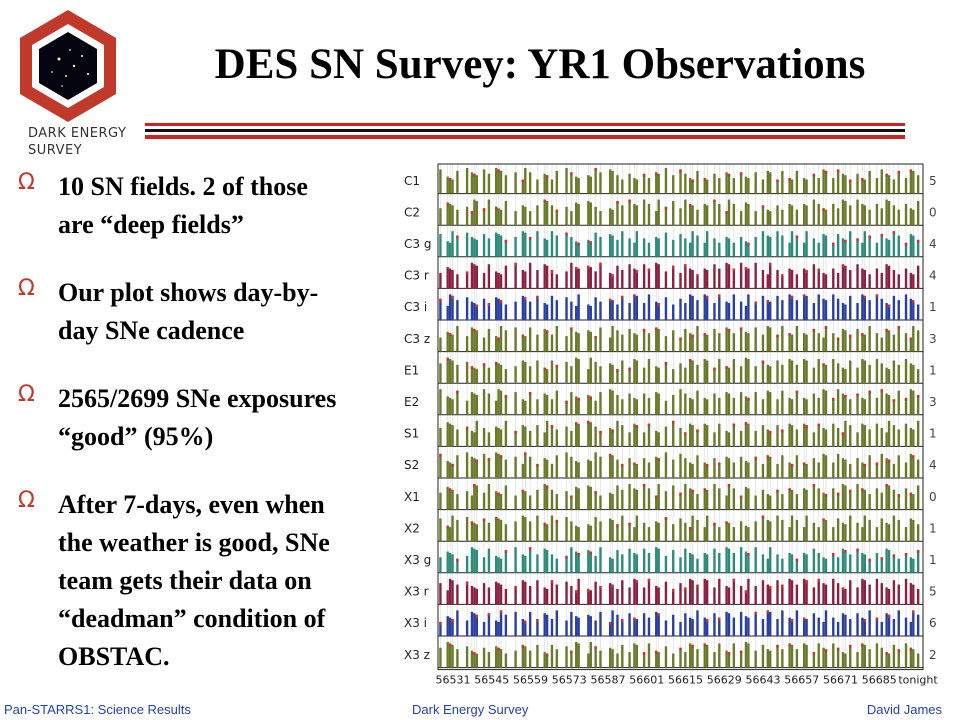 The width and height of the screenshot is (960, 720). What do you see at coordinates (801, 680) in the screenshot?
I see `x-tick-label: 56657` at bounding box center [801, 680].